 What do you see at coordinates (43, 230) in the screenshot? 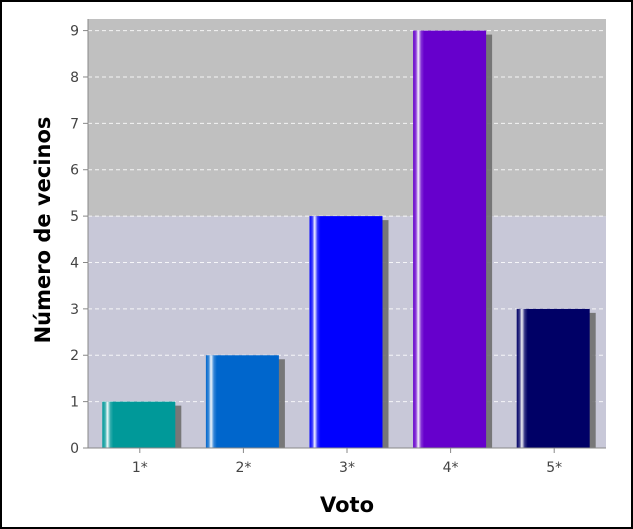
I see `y-axis-title: Número de vecinos` at bounding box center [43, 230].